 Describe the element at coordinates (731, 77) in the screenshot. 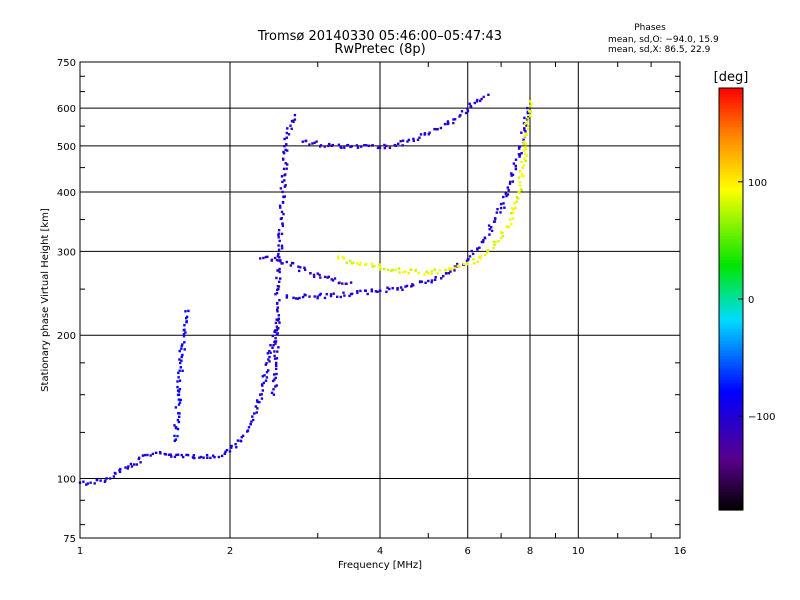

I see `colorbar-label: [deg]` at that location.